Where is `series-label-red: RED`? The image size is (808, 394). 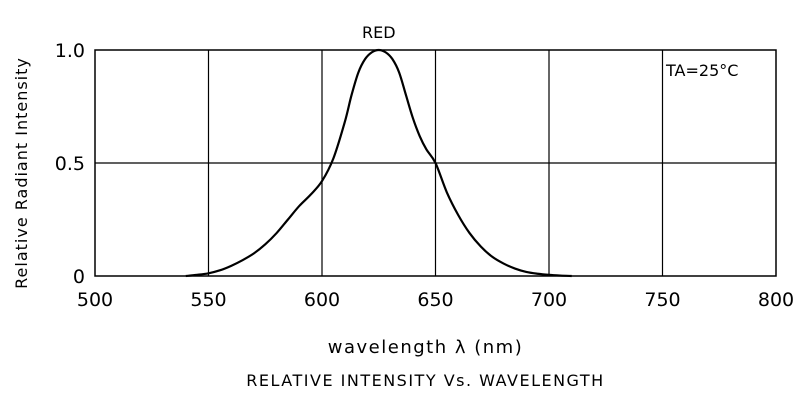
series-label-red: RED is located at coordinates (379, 32).